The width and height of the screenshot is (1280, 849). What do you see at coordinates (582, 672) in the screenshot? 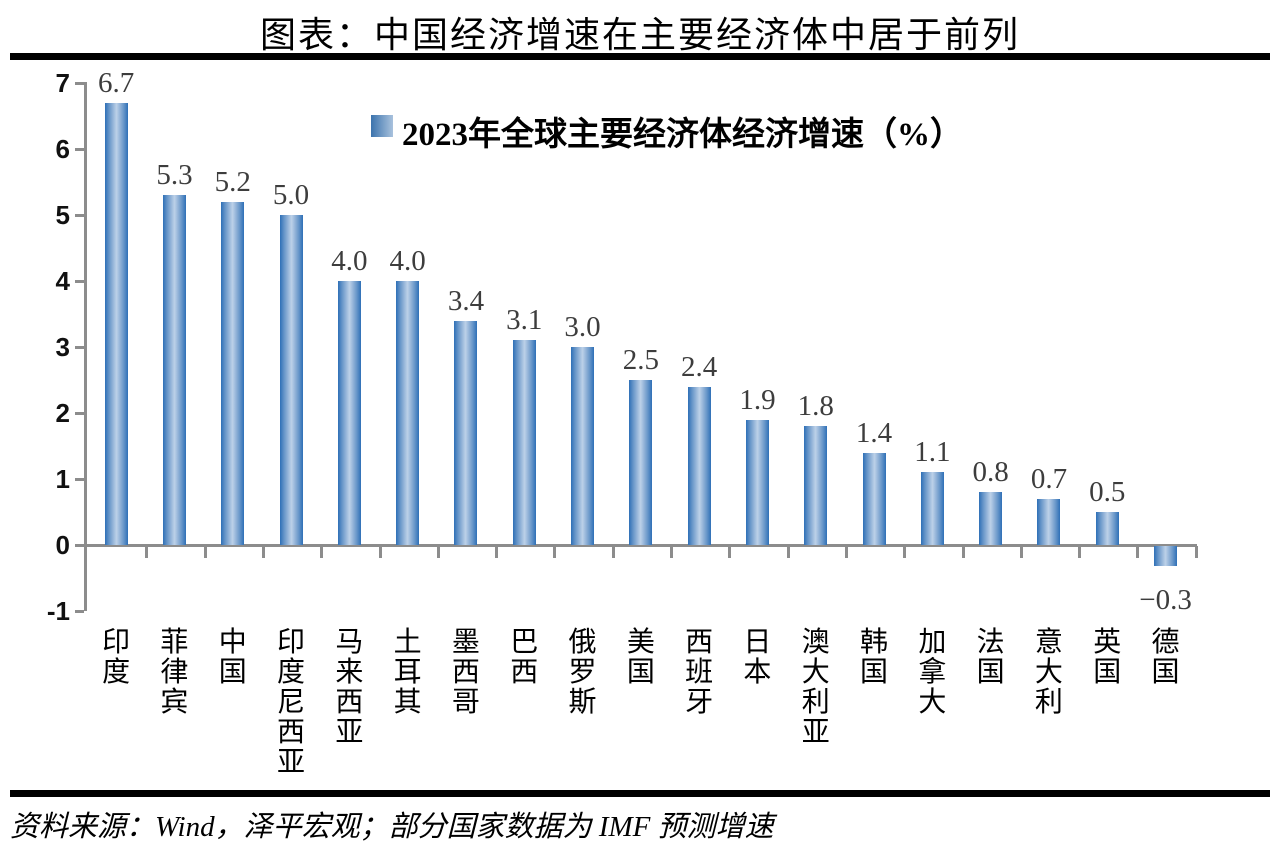
I see `category-label: 俄 罗 斯` at bounding box center [582, 672].